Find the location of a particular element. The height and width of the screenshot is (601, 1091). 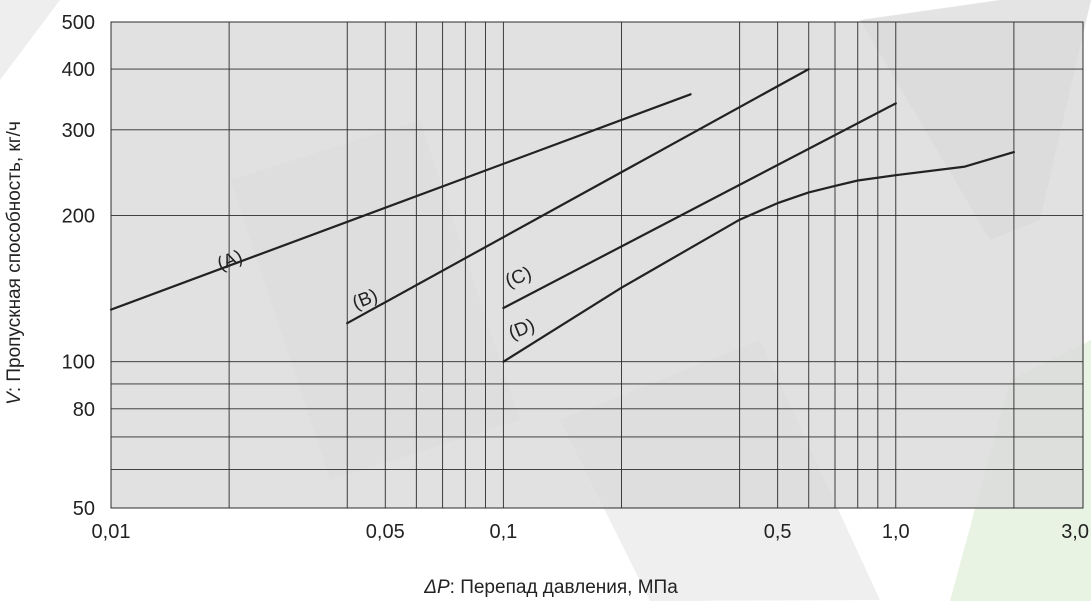

x-tick-label: 0,01 is located at coordinates (111, 532).